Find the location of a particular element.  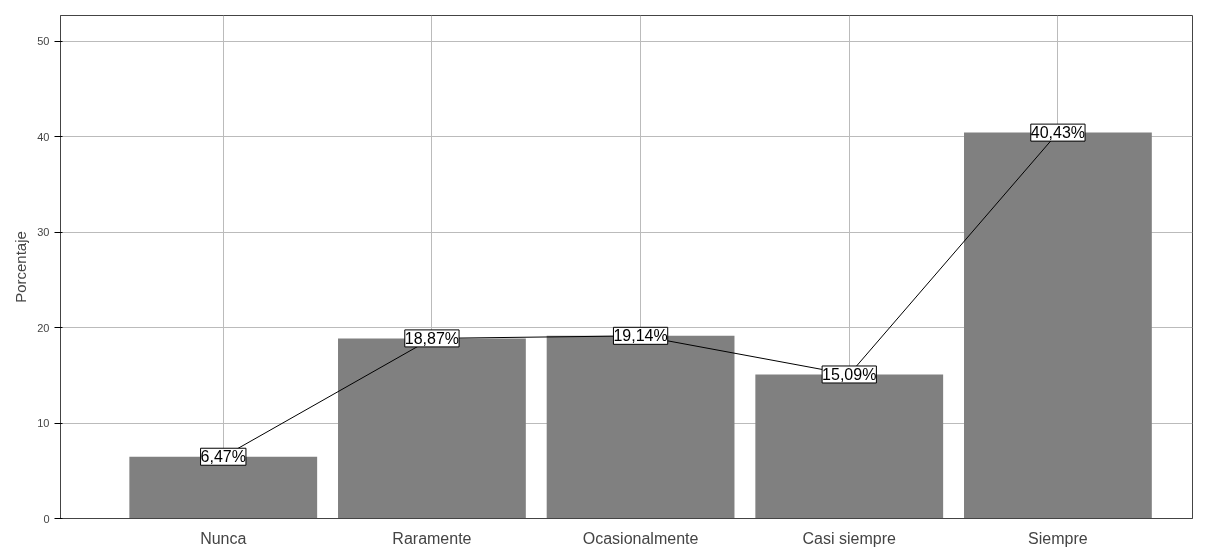

y-axis-title: Porcentaje is located at coordinates (21, 267).